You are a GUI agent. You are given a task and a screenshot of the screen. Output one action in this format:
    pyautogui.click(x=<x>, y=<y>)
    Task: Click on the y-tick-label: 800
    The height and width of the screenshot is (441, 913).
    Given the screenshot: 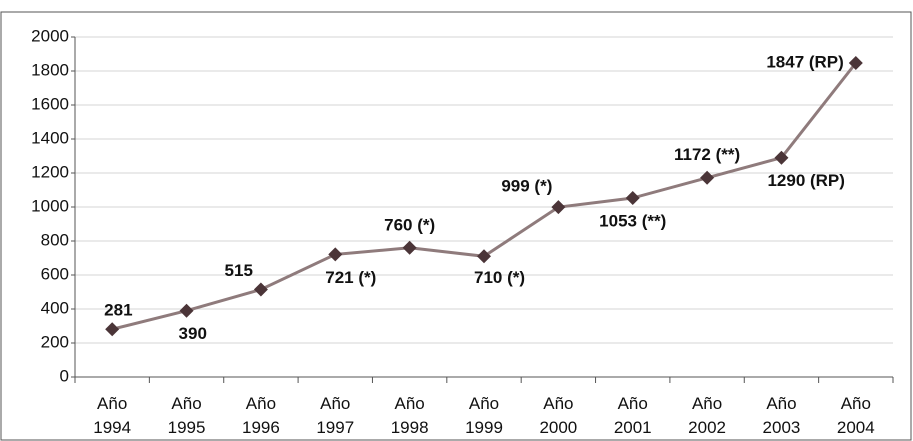 What is the action you would take?
    pyautogui.click(x=55, y=239)
    